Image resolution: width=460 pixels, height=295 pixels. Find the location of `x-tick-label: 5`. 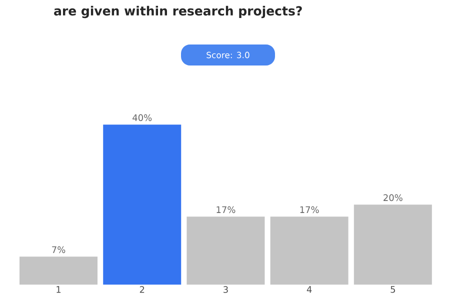

x-tick-label: 5 is located at coordinates (392, 289).